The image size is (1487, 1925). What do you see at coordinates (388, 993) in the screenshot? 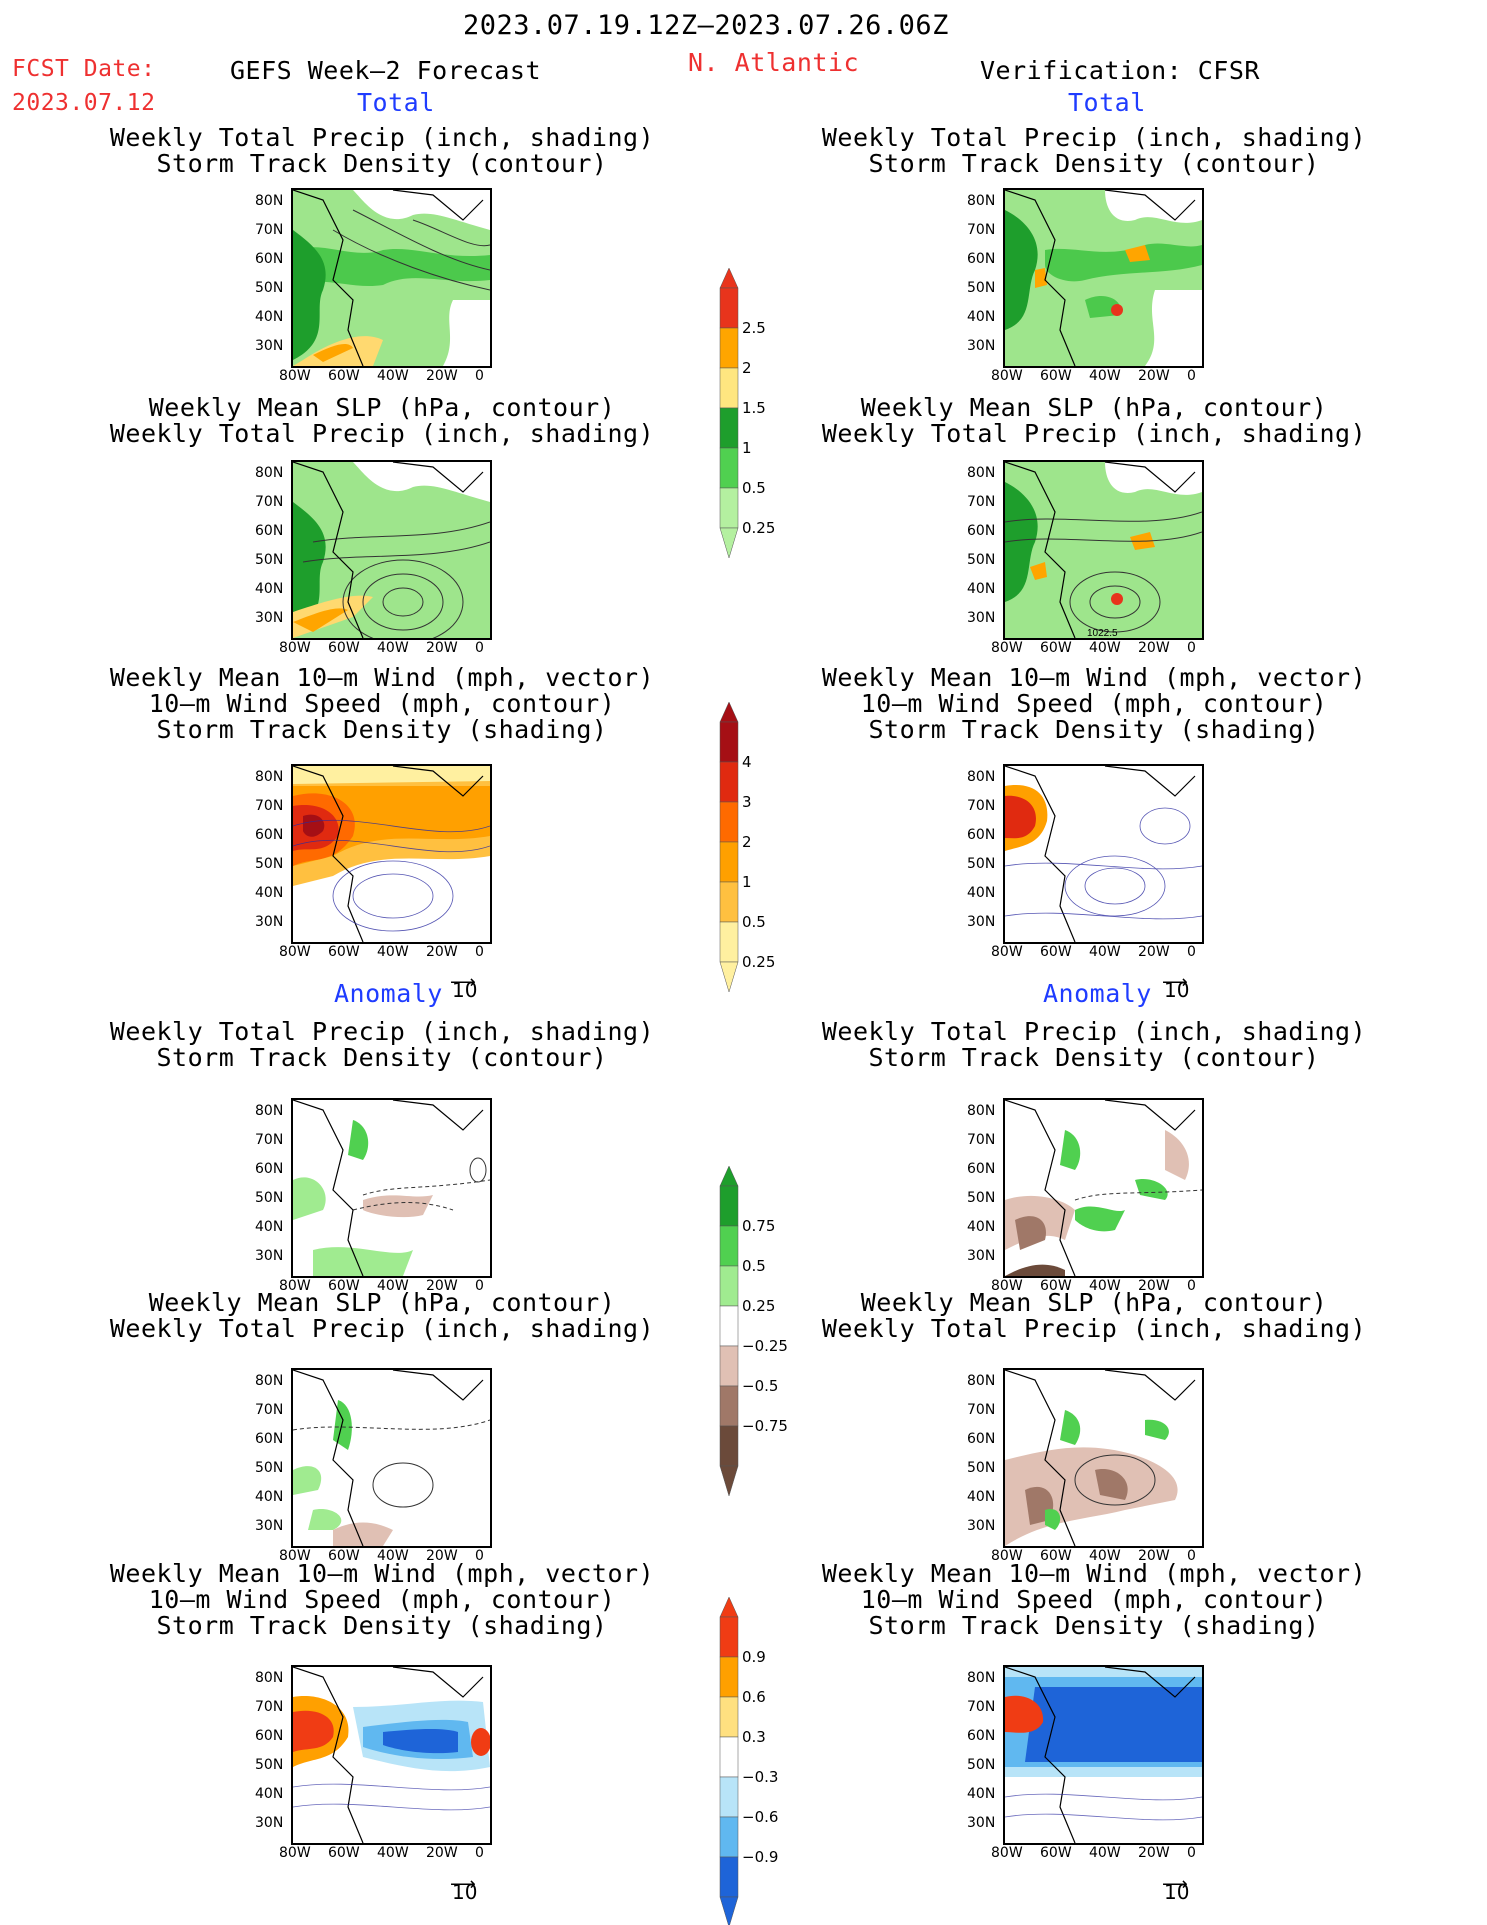
I see `section-anomaly-left: Anomaly` at bounding box center [388, 993].